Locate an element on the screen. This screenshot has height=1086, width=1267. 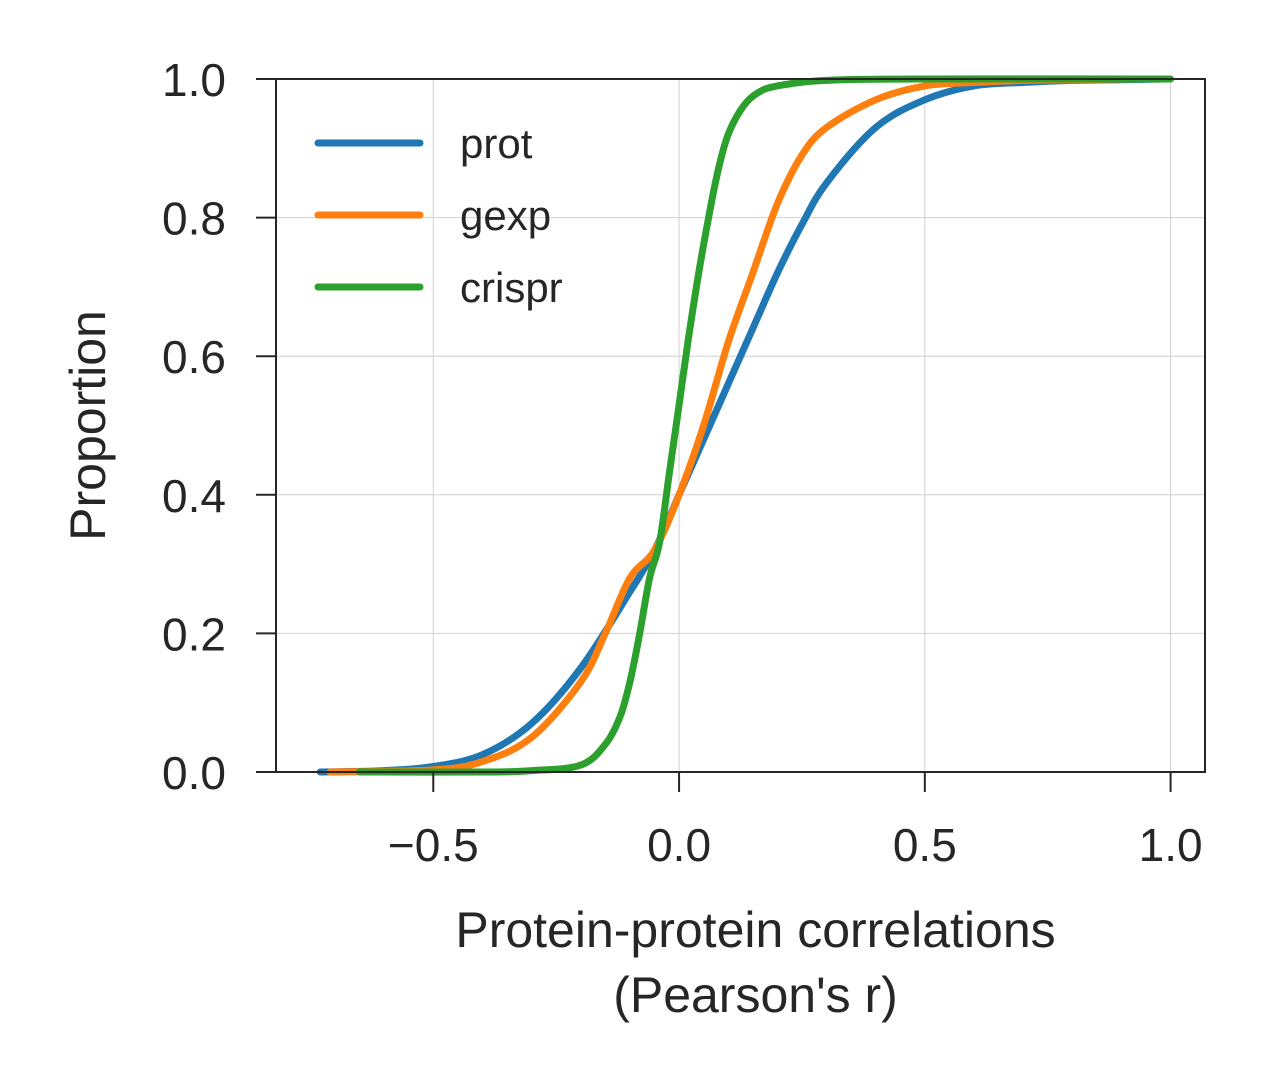
y-tick-label-1: 0.2 is located at coordinates (194, 634).